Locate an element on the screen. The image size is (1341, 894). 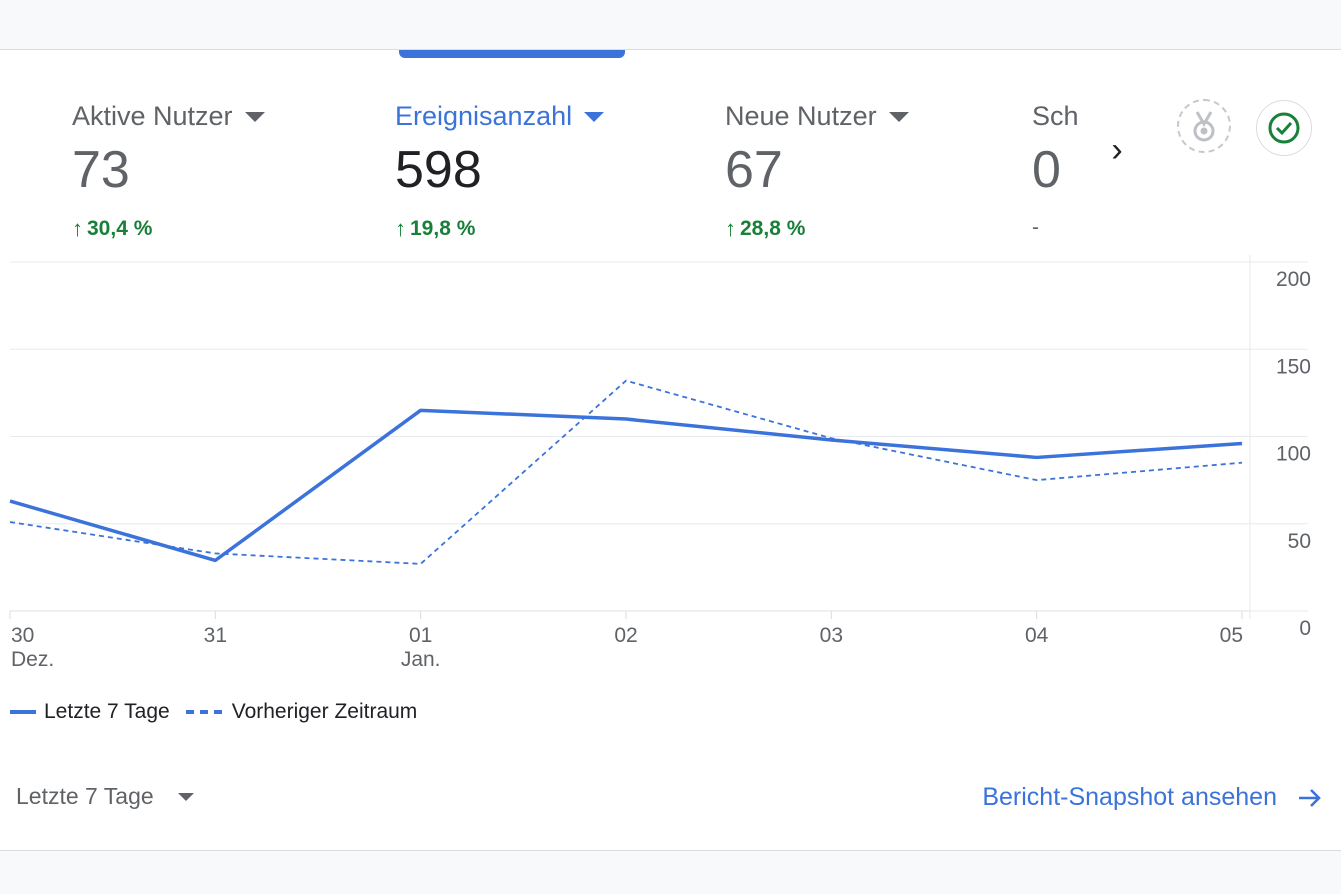
legend-solid-swatch is located at coordinates (23, 712).